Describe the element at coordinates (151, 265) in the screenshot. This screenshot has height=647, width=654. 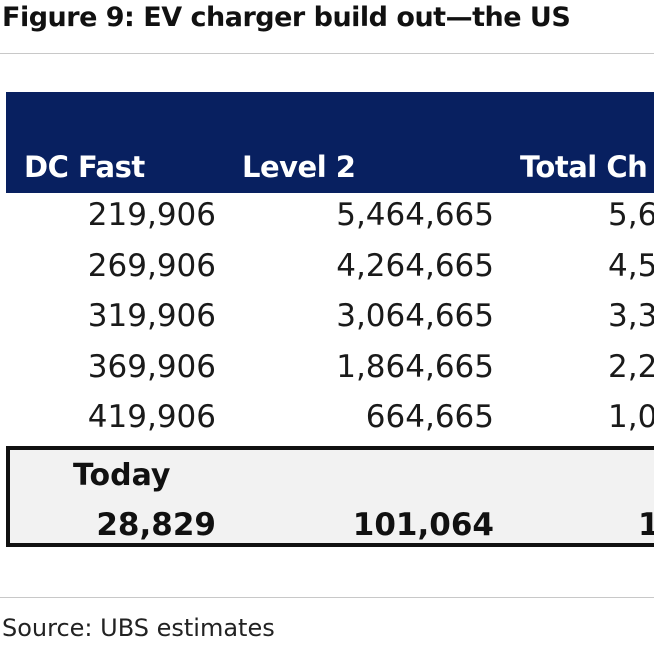
I see `cell-dc-fast: 269,906` at that location.